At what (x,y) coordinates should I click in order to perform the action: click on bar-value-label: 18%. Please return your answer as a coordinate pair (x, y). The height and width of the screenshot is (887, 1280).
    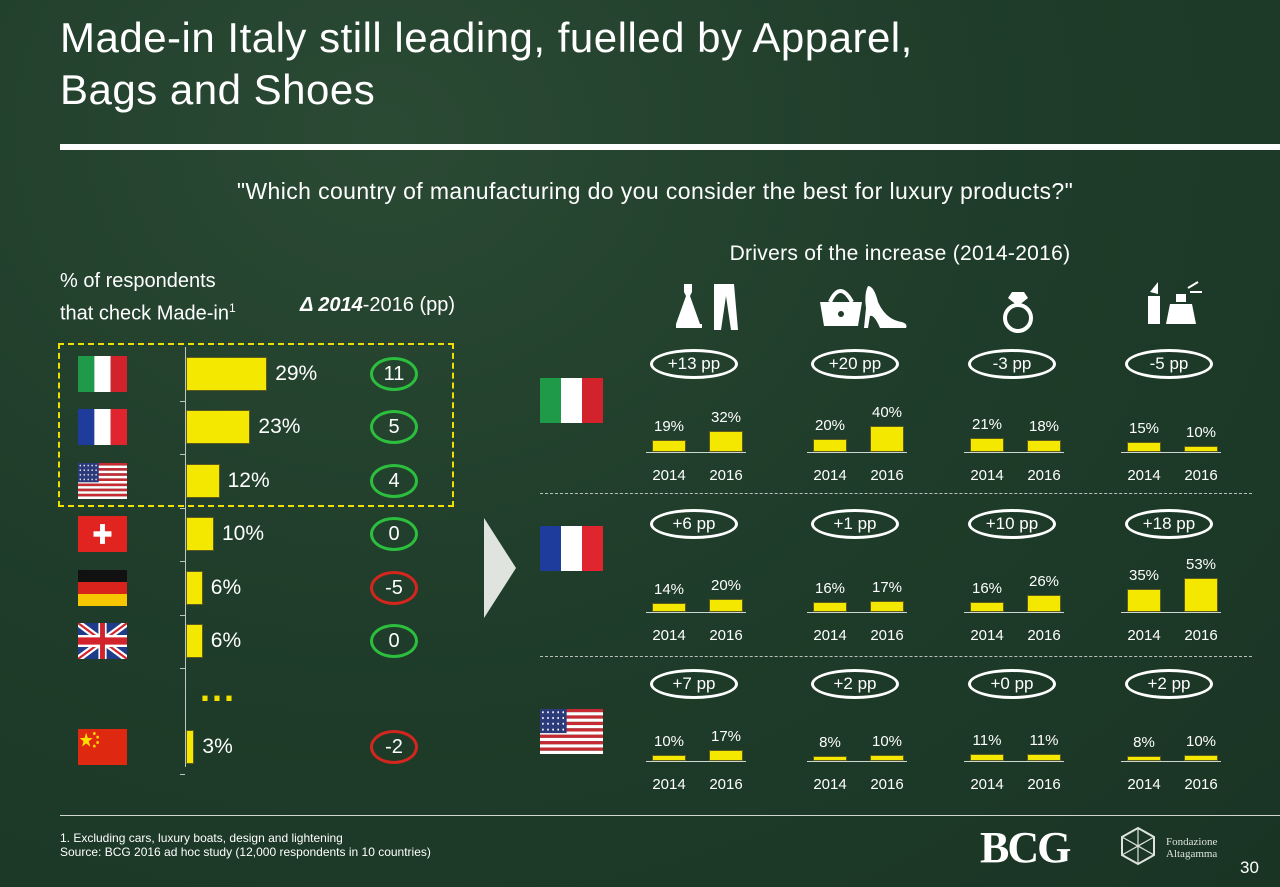
    Looking at the image, I should click on (1044, 427).